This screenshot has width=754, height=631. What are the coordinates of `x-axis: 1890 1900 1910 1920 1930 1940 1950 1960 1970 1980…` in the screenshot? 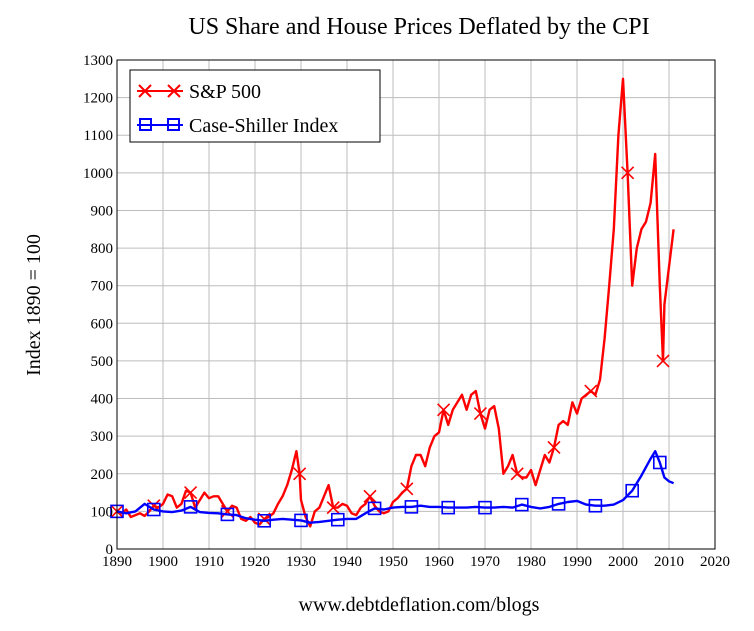 It's located at (416, 562).